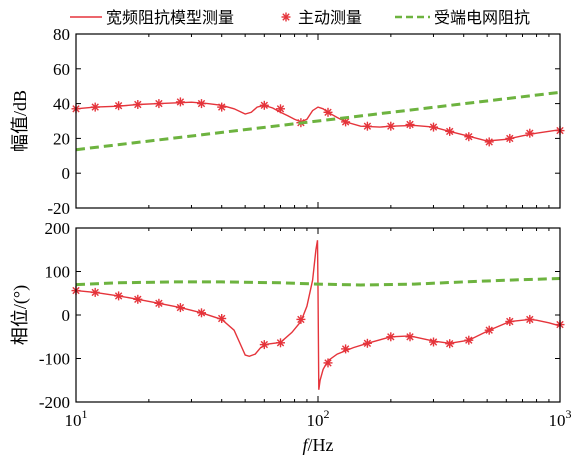  Describe the element at coordinates (327, 414) in the screenshot. I see `x-tick-exponent: 2` at that location.